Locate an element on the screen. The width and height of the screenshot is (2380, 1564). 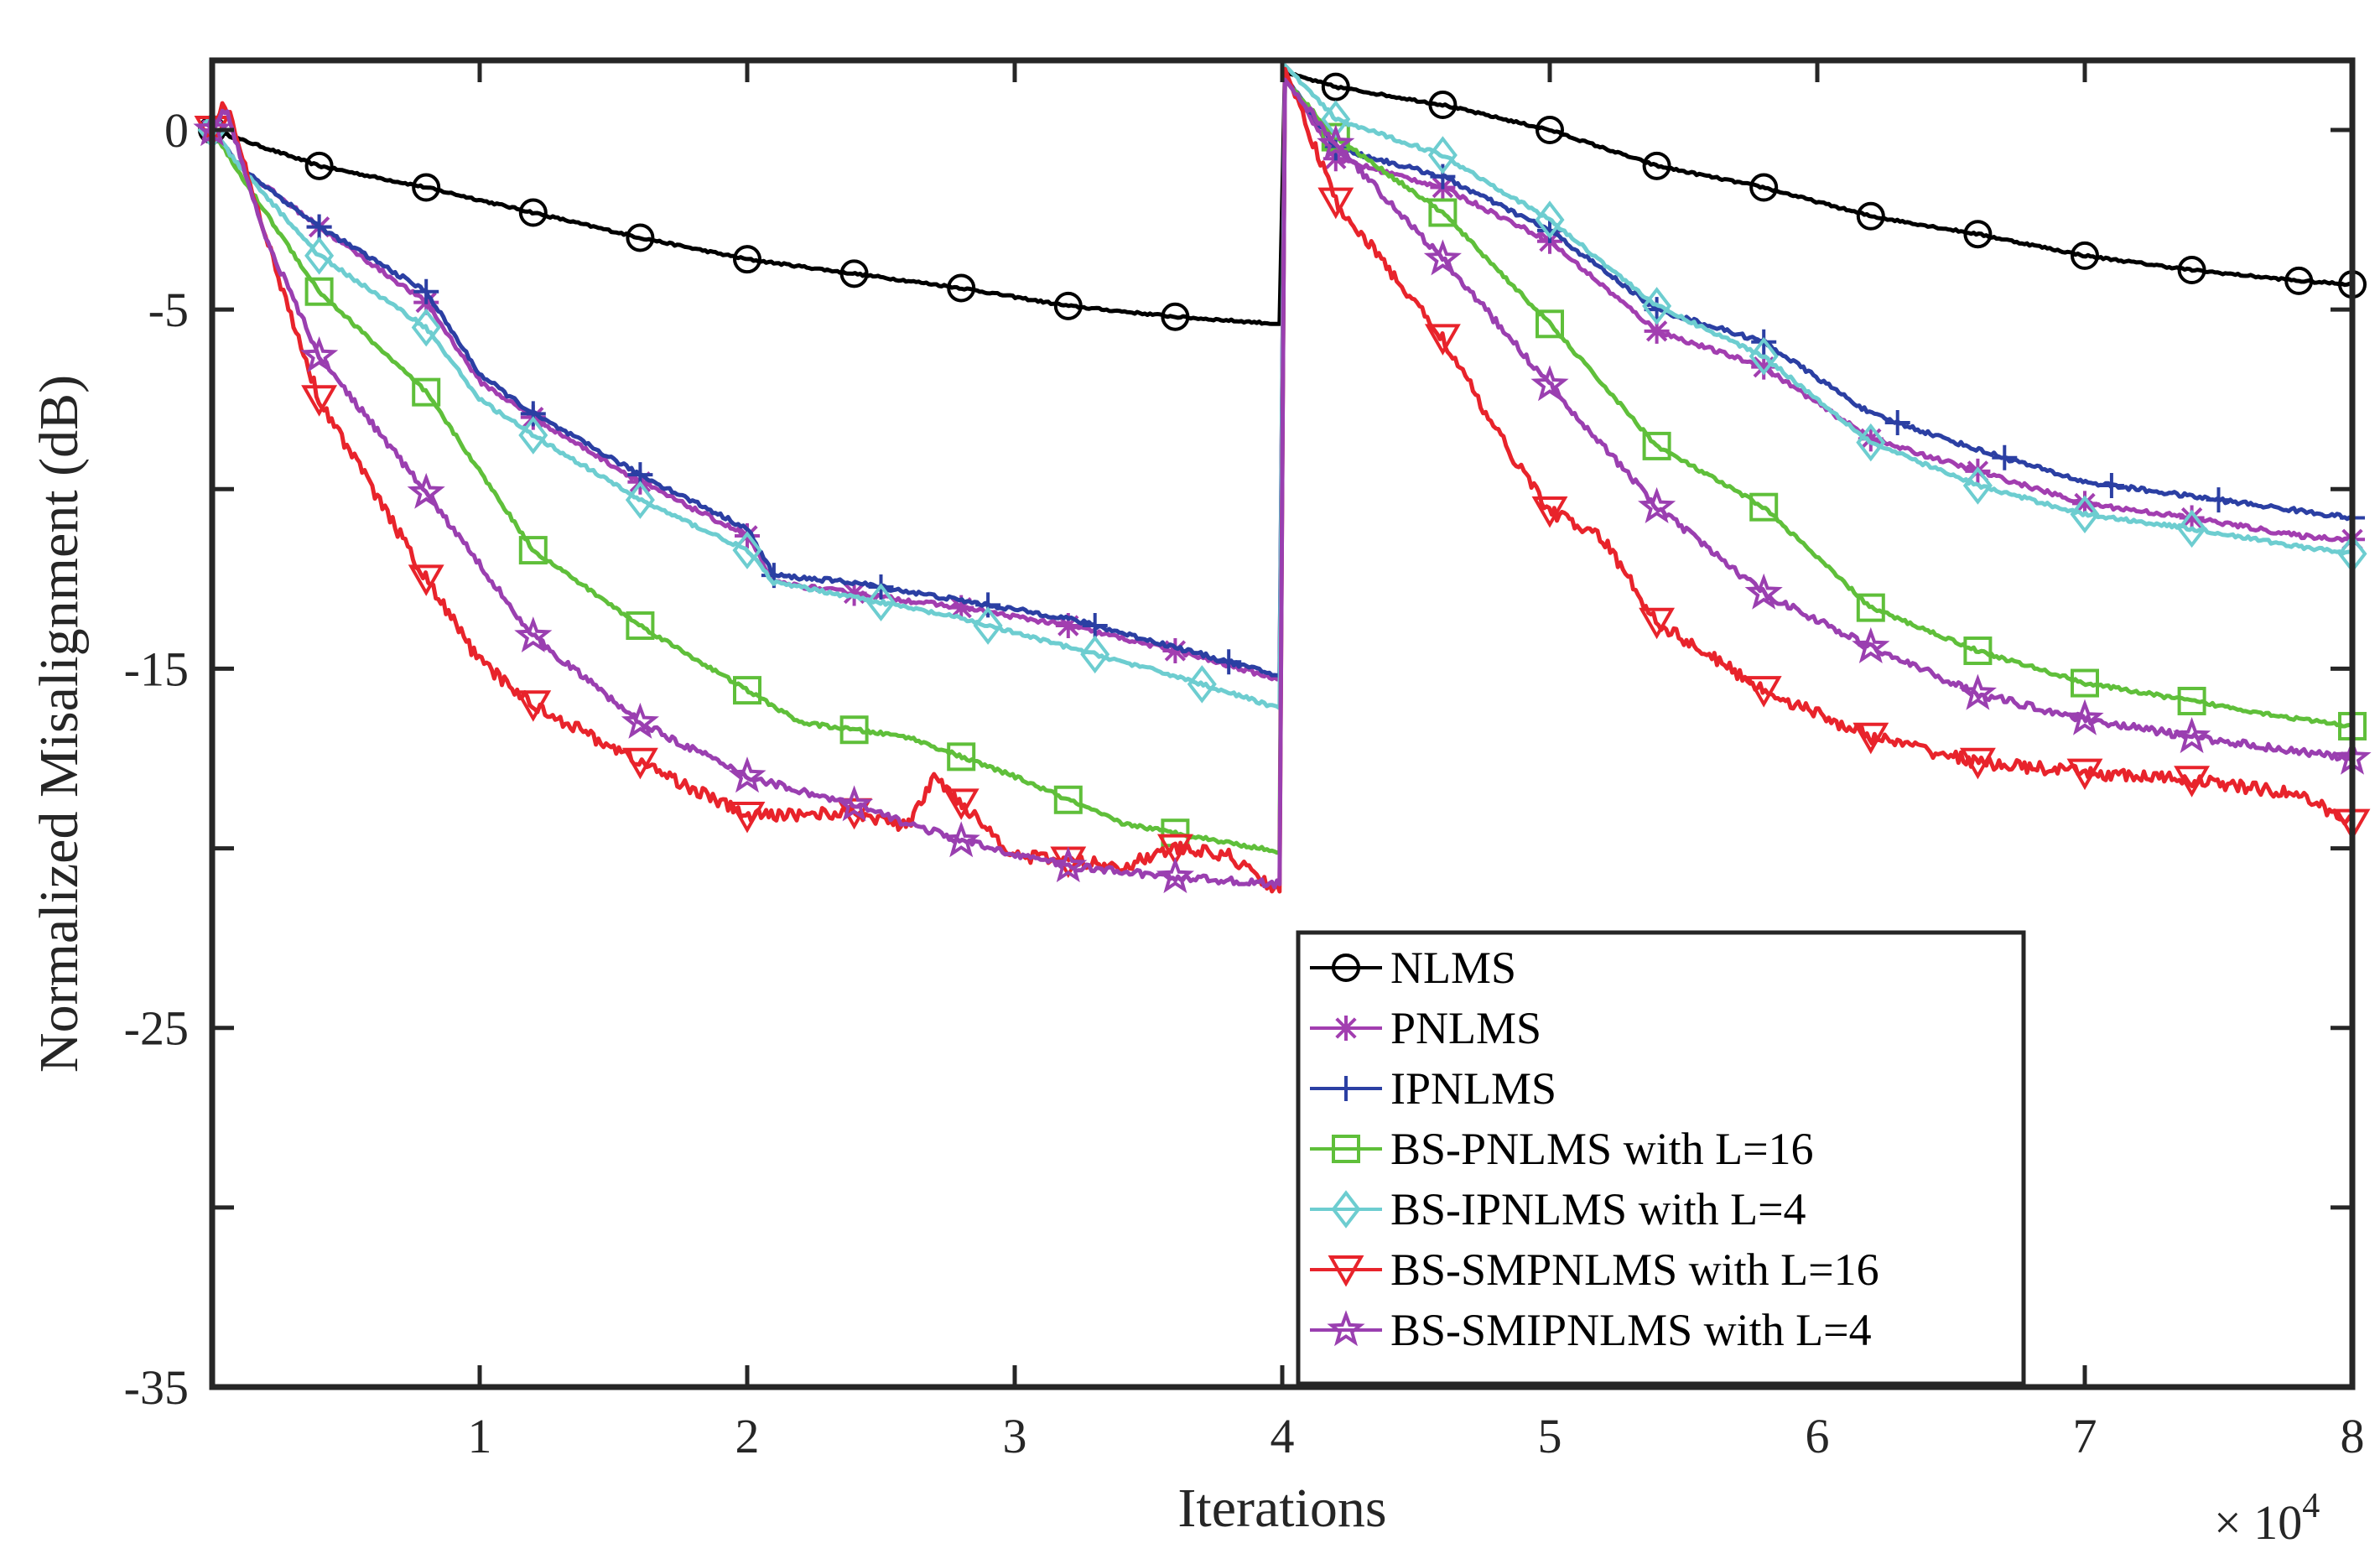
x-tick-label: 7 is located at coordinates (2085, 1436).